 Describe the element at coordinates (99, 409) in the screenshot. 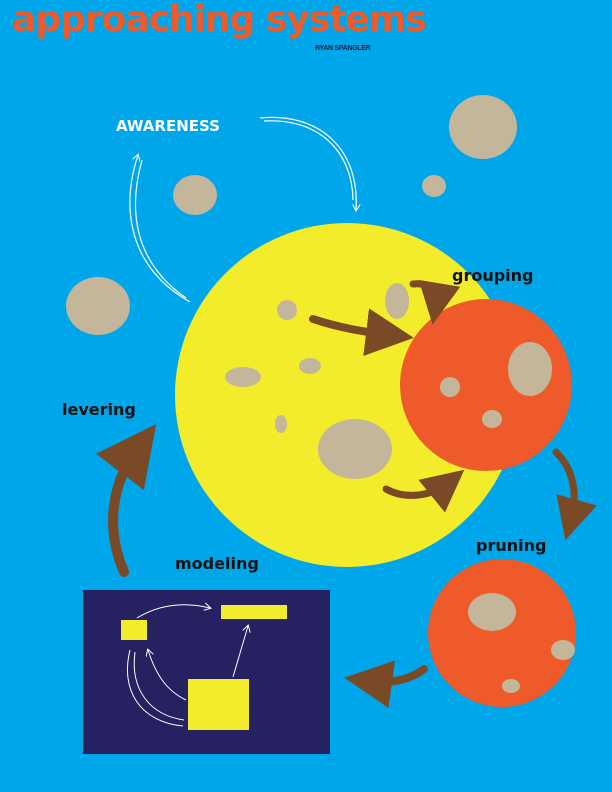

I see `levering-label: levering` at that location.